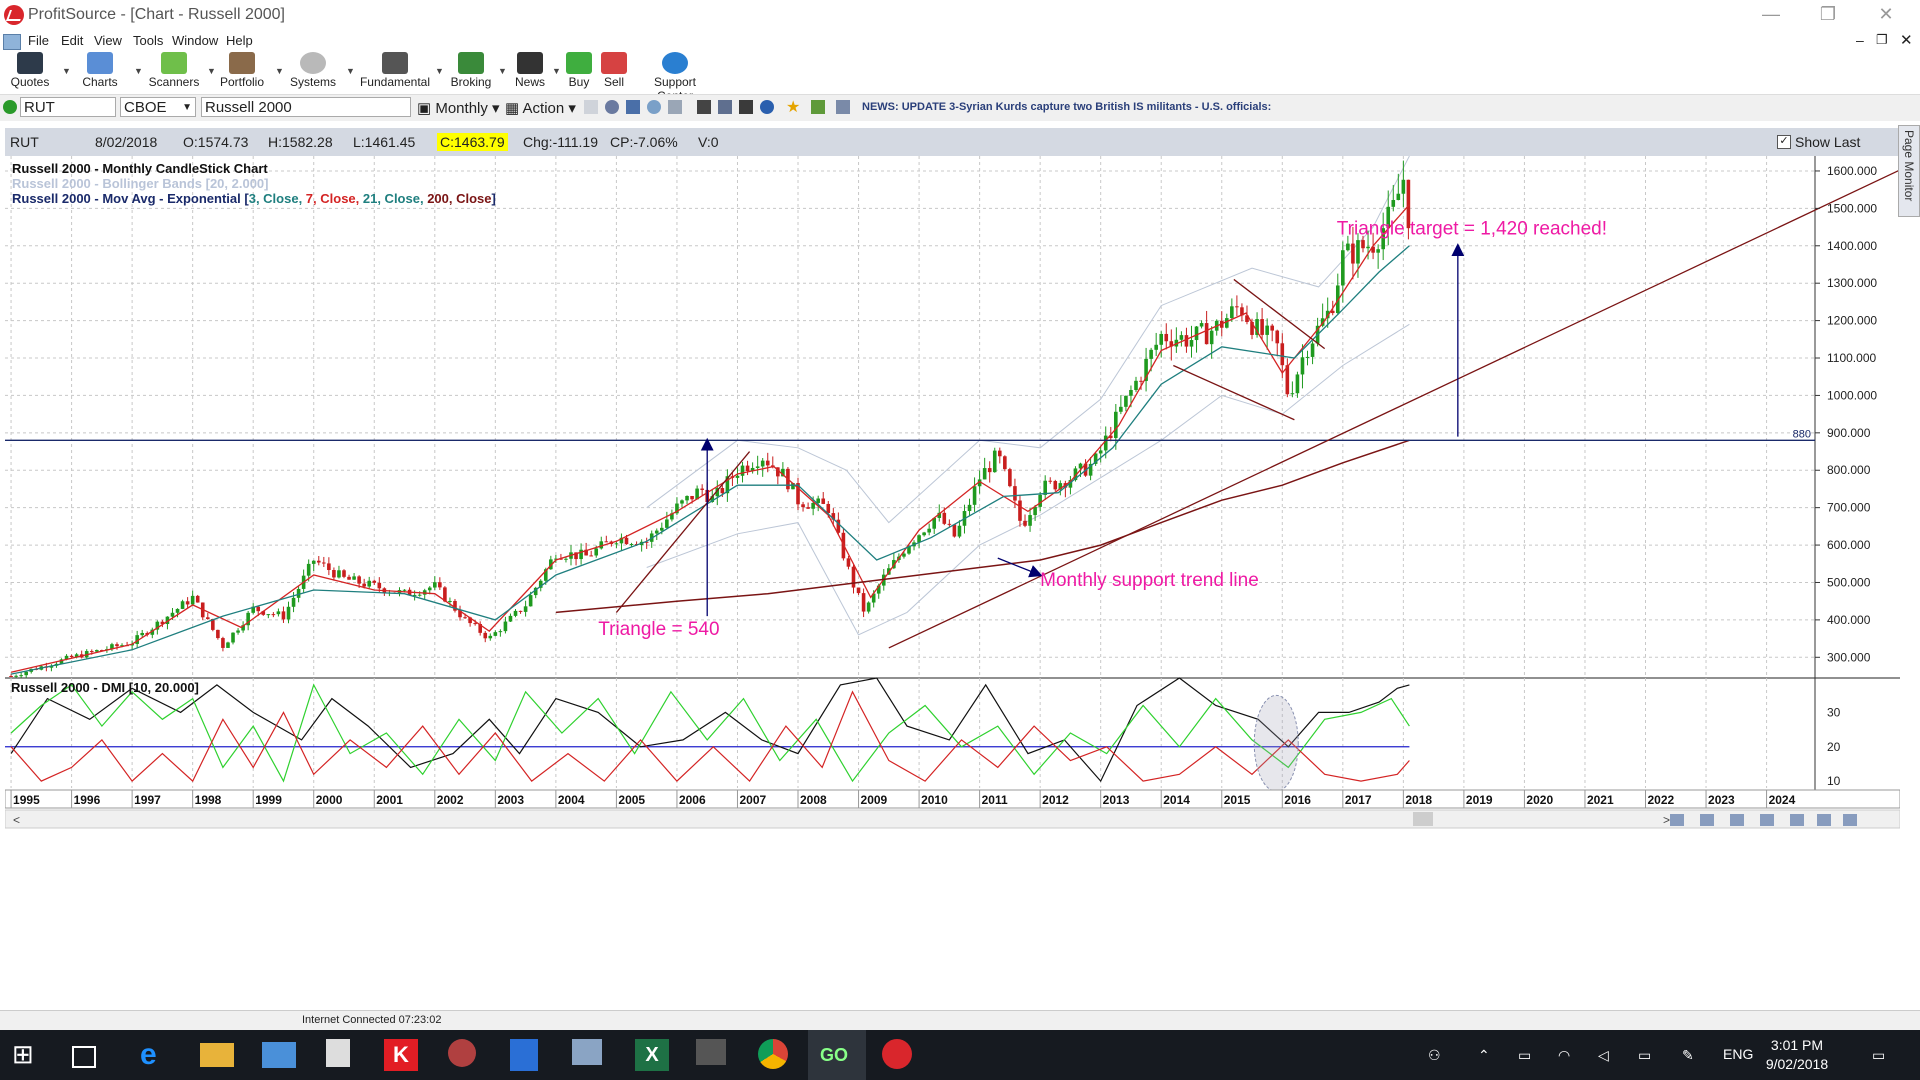  What do you see at coordinates (952, 819) in the screenshot?
I see `chart-scrollbar: < >` at bounding box center [952, 819].